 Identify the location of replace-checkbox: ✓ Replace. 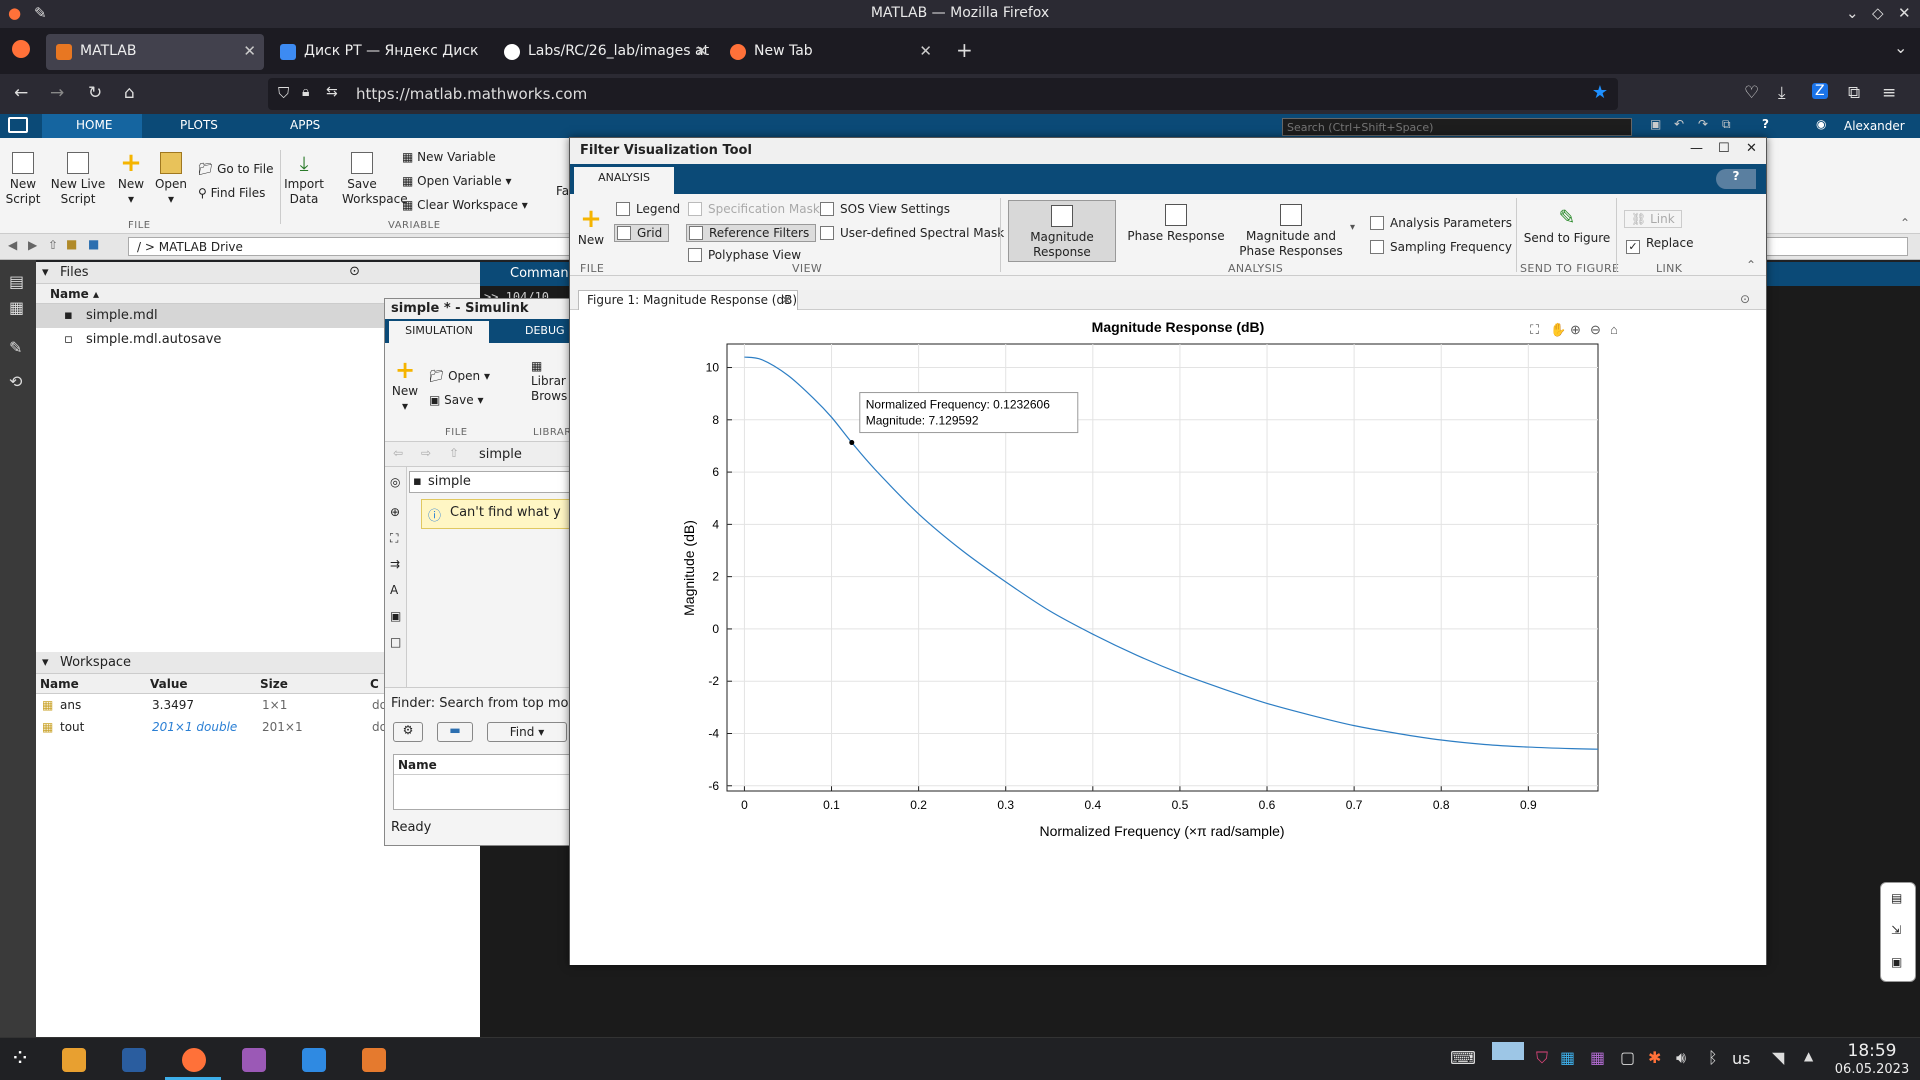
(1659, 245).